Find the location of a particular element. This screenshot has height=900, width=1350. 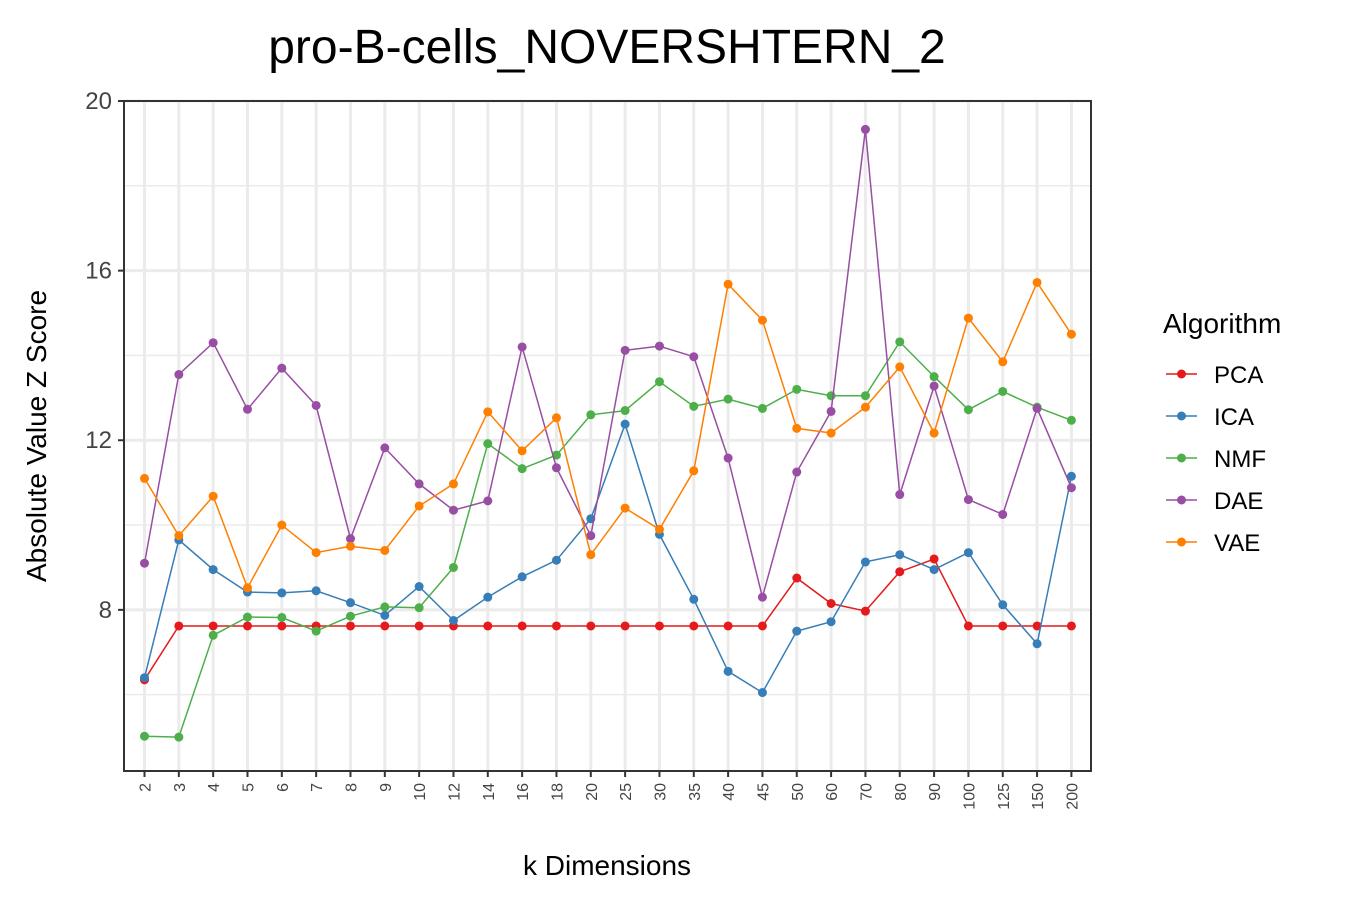

x-tick-label: 200 is located at coordinates (1072, 796).